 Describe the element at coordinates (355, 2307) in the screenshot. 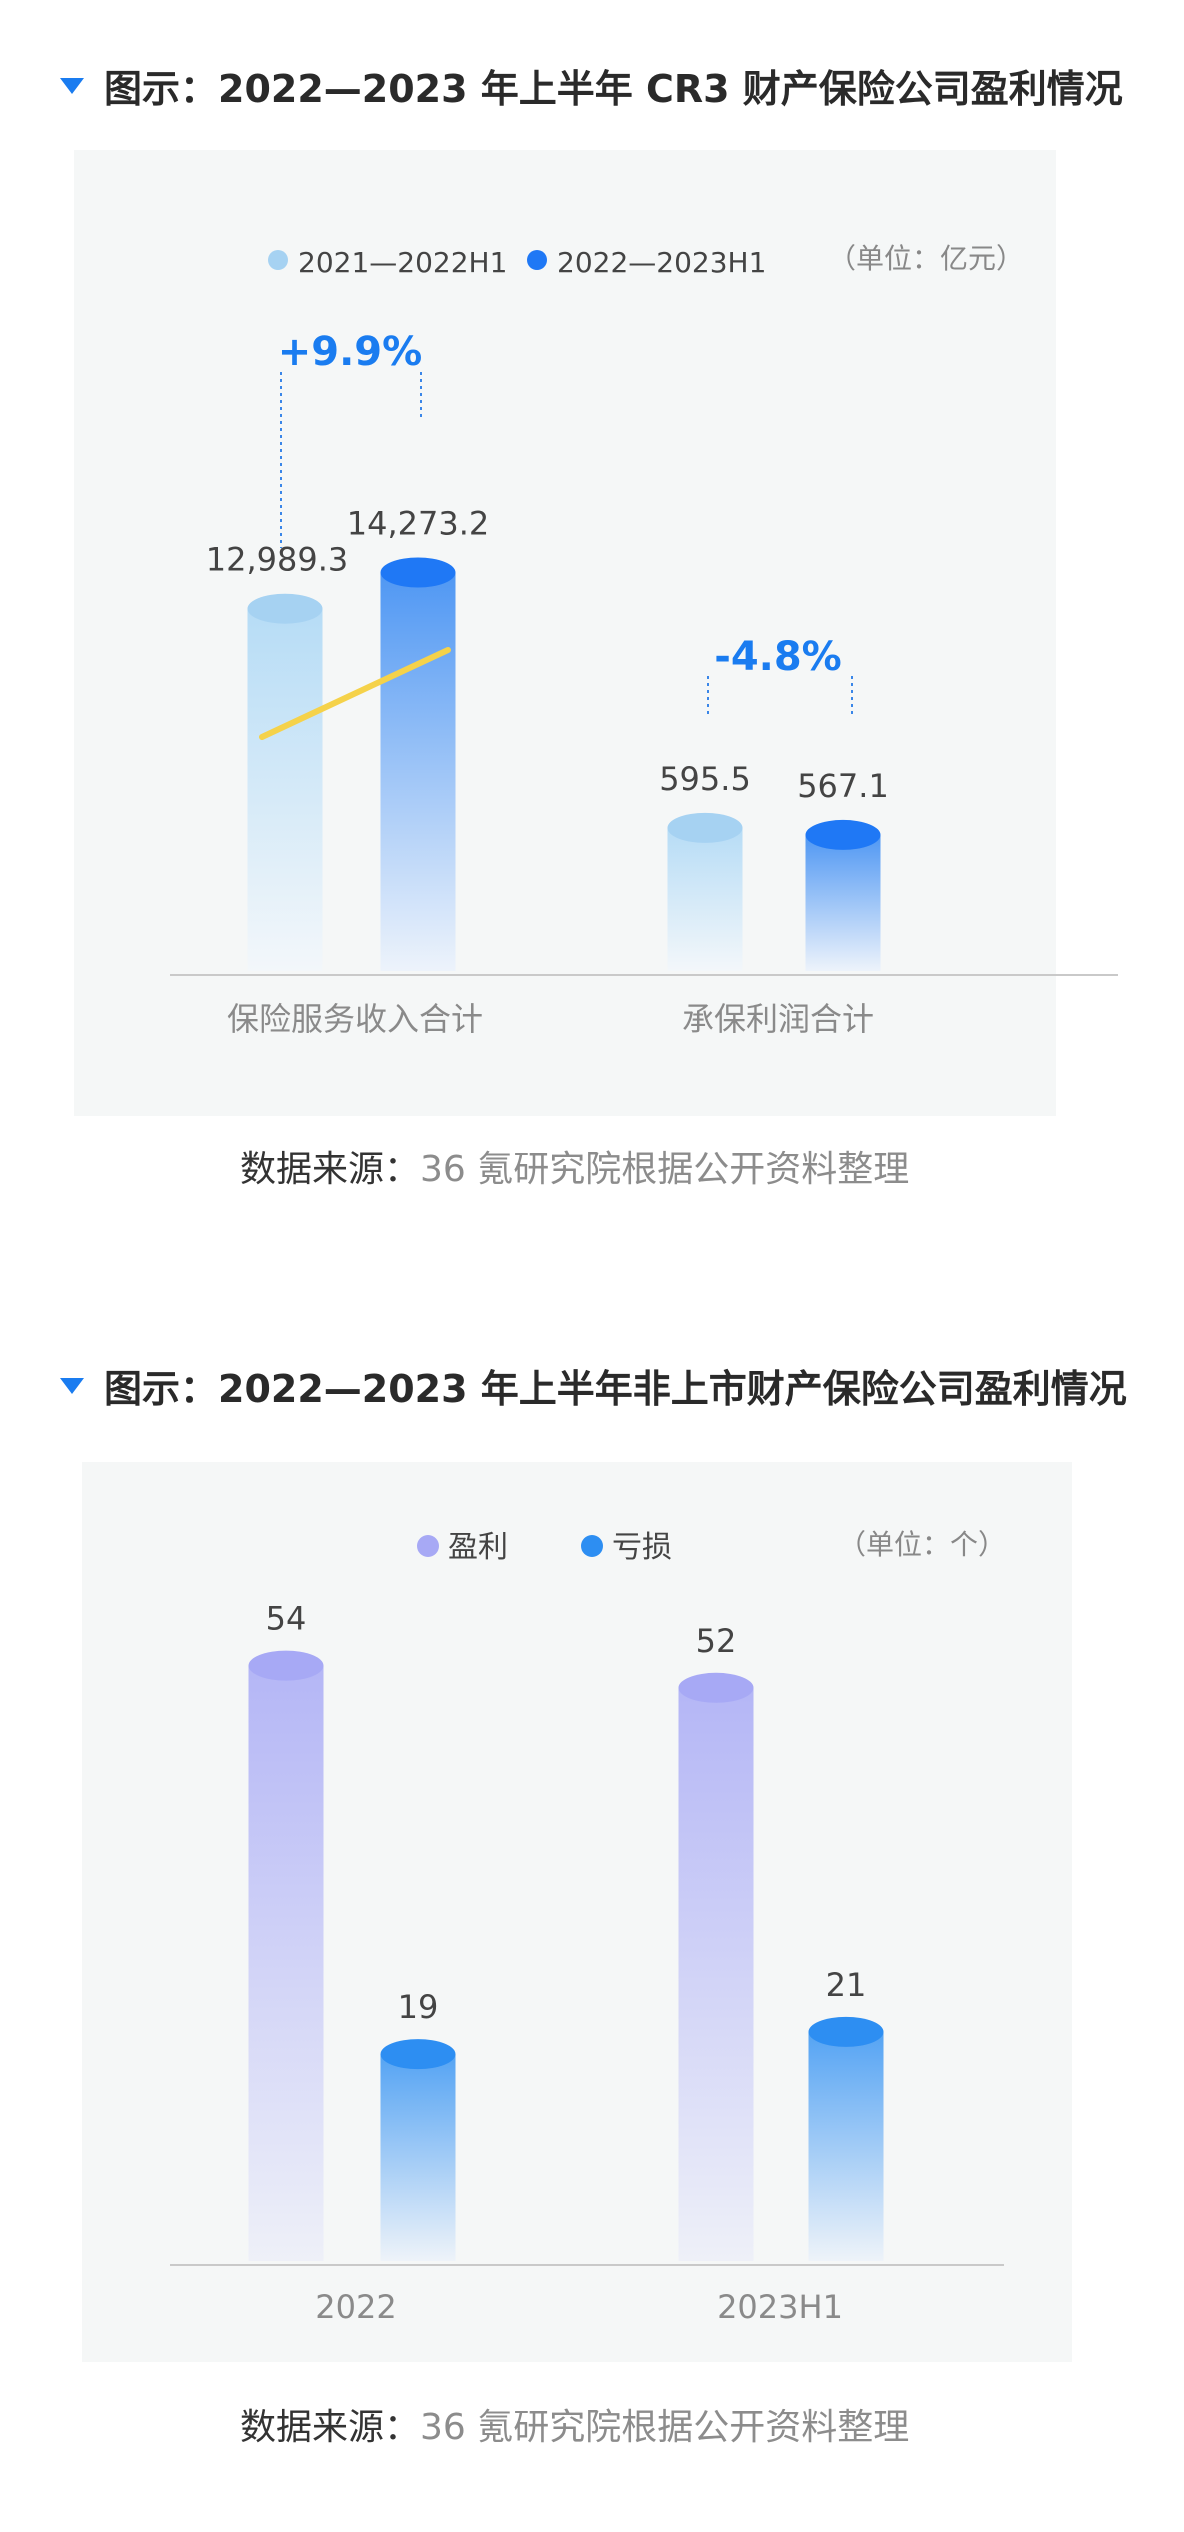

I see `category-label-1: 2022` at that location.